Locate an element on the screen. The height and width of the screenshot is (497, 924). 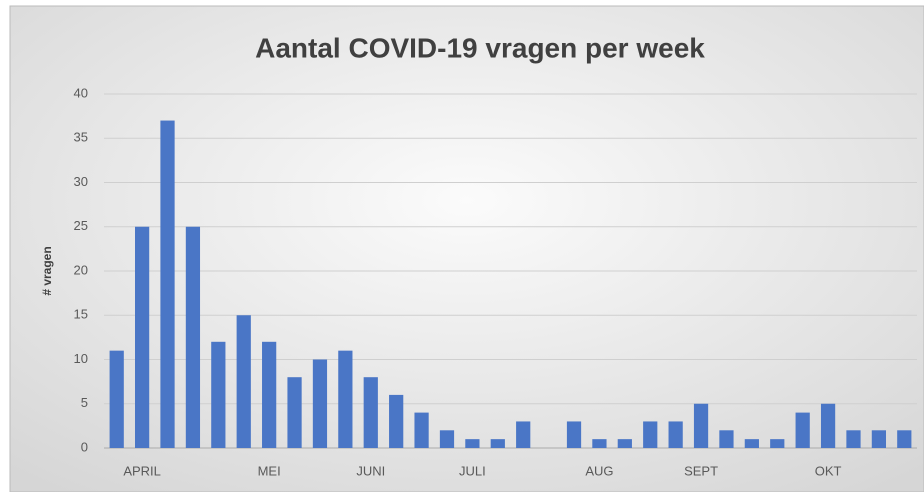
y-tick-label: 35 is located at coordinates (81, 137).